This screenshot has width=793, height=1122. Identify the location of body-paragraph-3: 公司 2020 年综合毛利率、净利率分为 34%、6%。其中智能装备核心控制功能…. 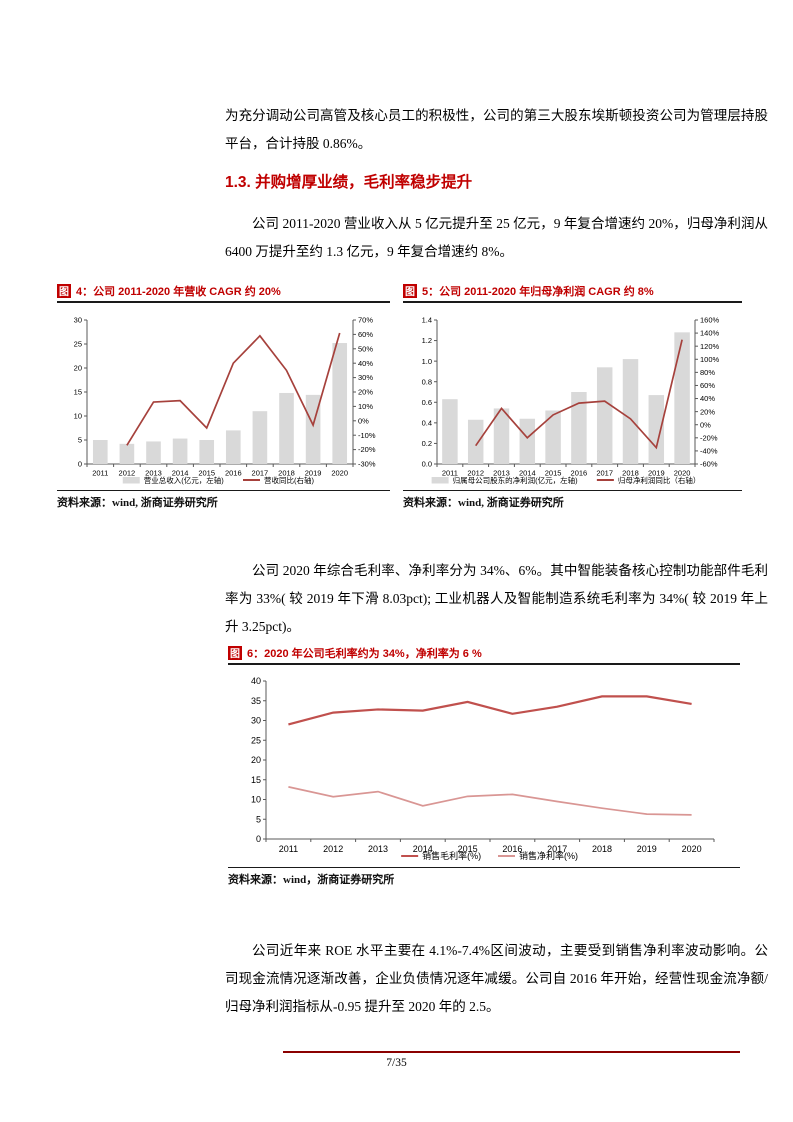
(496, 598).